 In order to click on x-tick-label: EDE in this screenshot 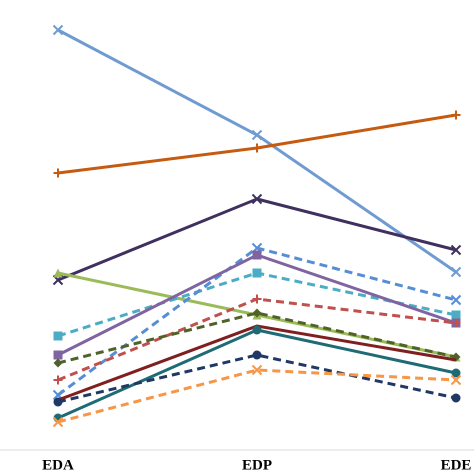, I will do `click(456, 465)`.